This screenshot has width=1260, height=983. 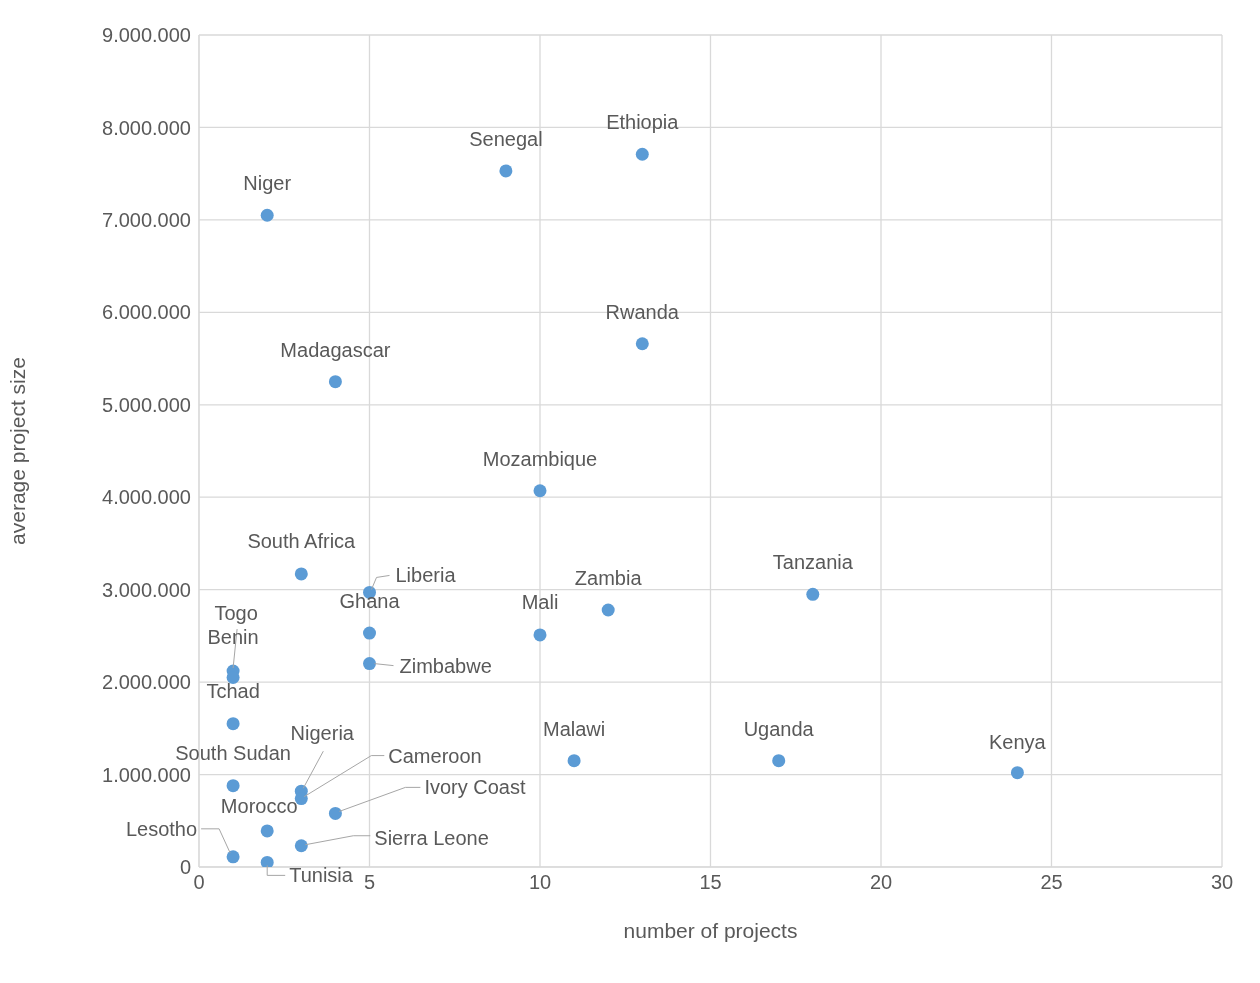 I want to click on annotation: Niger, so click(x=267, y=183).